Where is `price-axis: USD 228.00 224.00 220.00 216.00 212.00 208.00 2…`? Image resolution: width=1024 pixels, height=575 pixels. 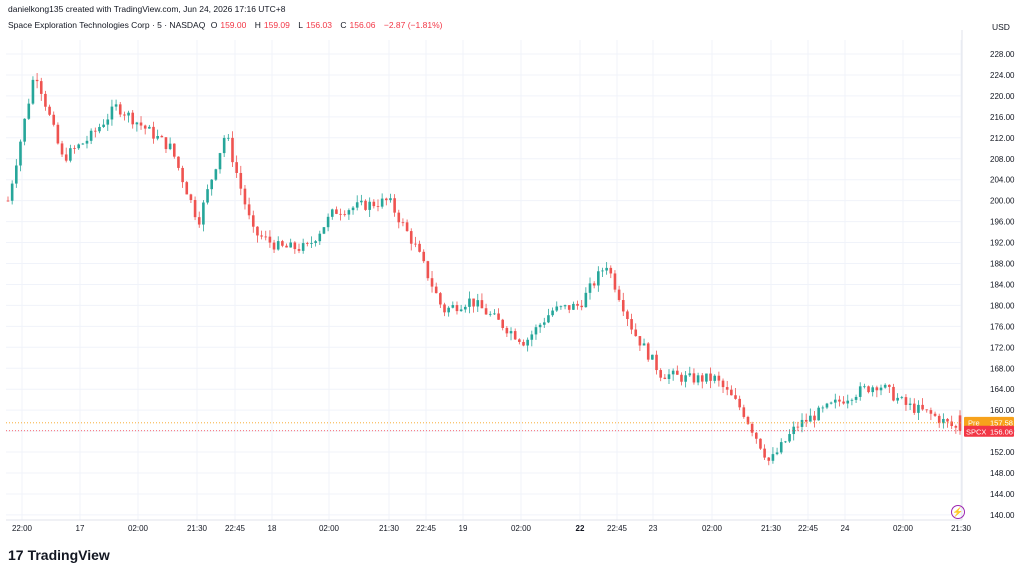 price-axis: USD 228.00 224.00 220.00 216.00 212.00 208.00 2… is located at coordinates (988, 271).